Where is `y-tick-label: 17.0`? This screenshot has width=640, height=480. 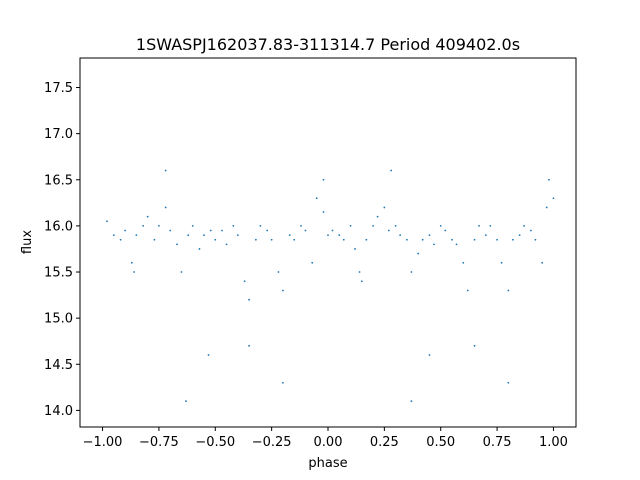
y-tick-label: 17.0 is located at coordinates (58, 134).